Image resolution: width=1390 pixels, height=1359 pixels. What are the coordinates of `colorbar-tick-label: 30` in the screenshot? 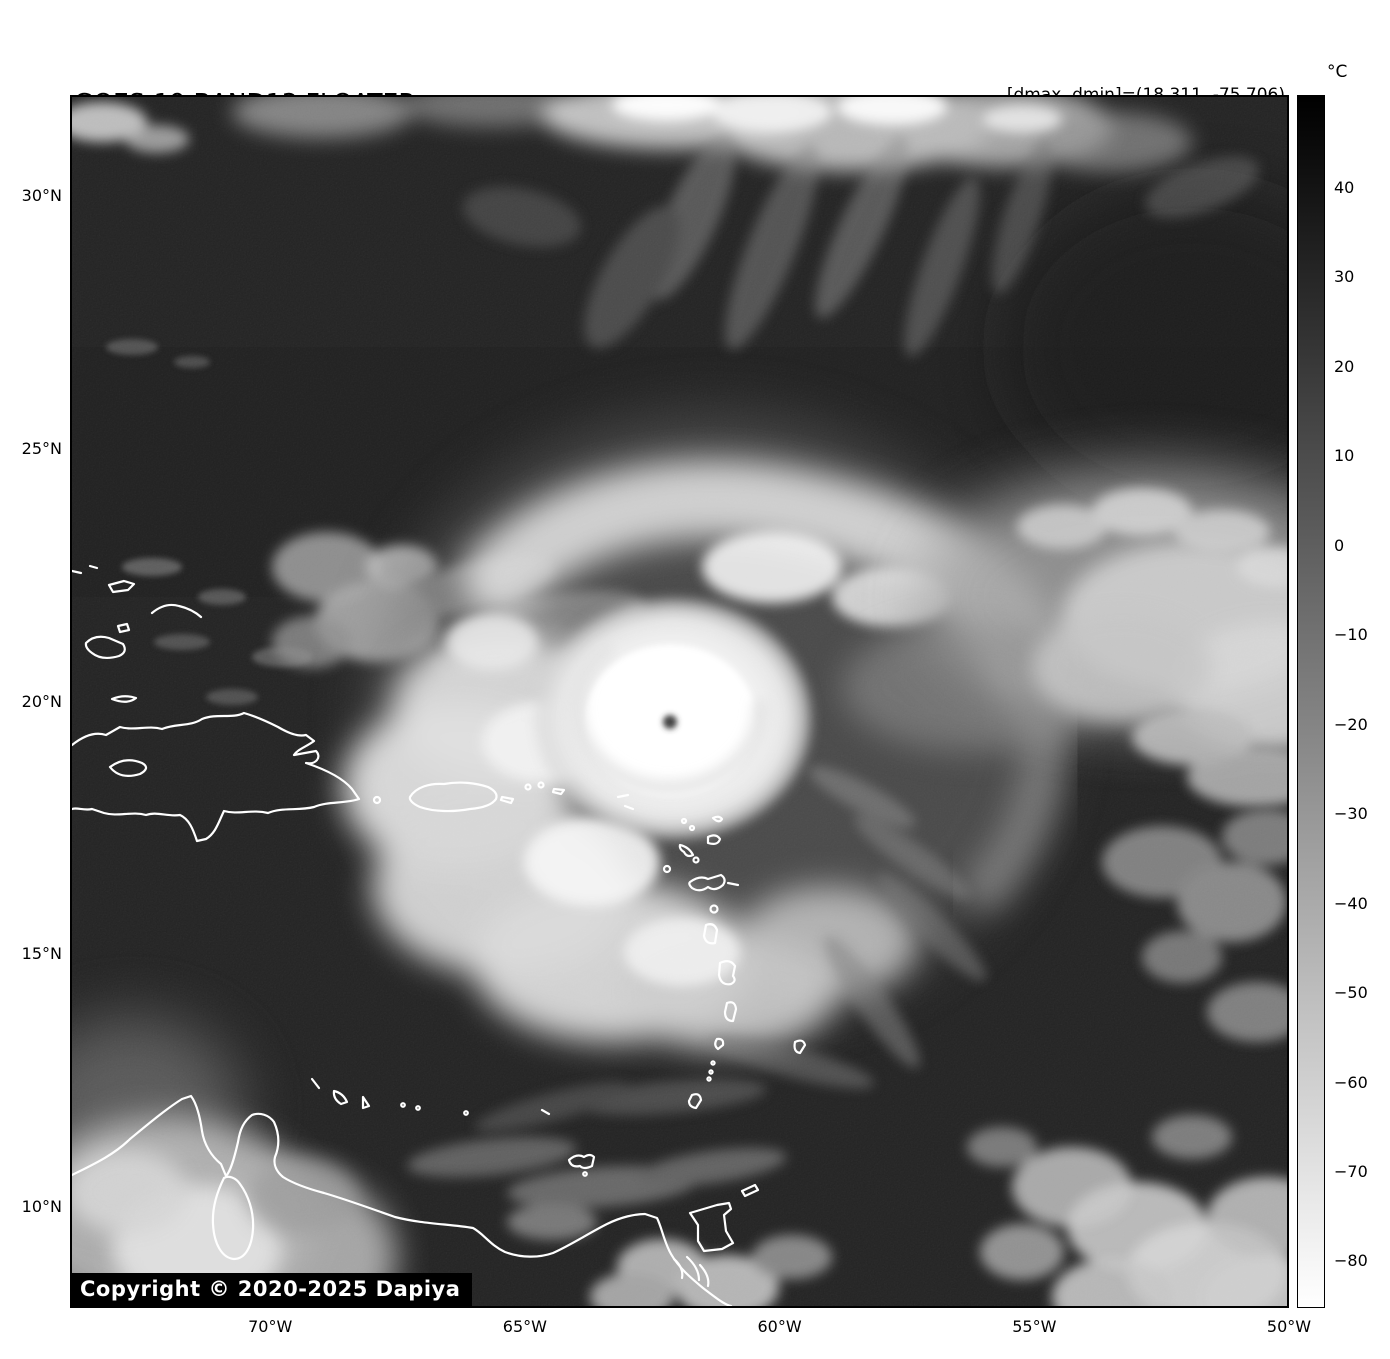 It's located at (1344, 277).